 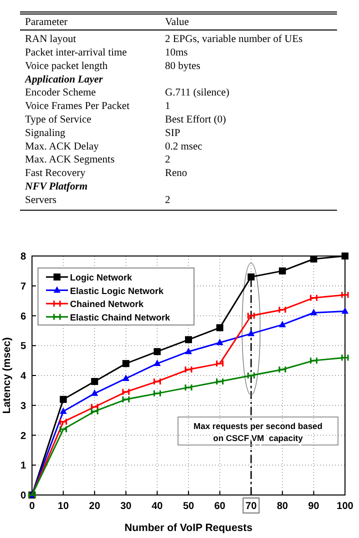 I want to click on y-tick-label: 7, so click(x=23, y=286).